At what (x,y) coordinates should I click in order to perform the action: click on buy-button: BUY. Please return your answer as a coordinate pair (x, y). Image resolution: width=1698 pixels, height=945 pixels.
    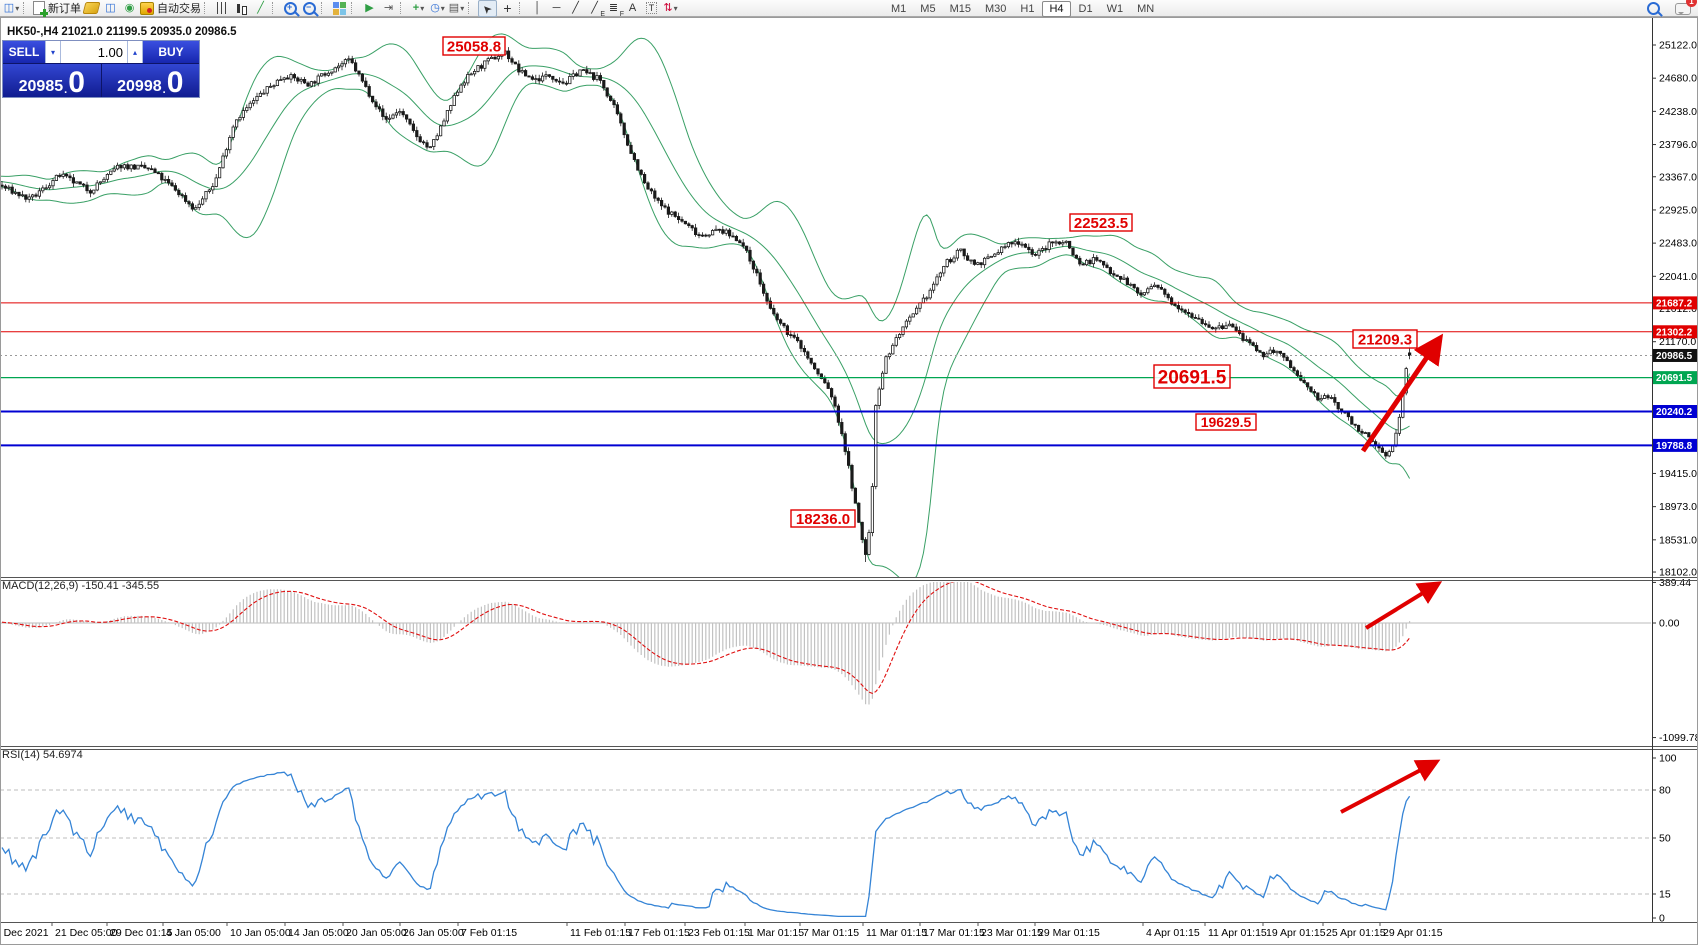
    Looking at the image, I should click on (171, 52).